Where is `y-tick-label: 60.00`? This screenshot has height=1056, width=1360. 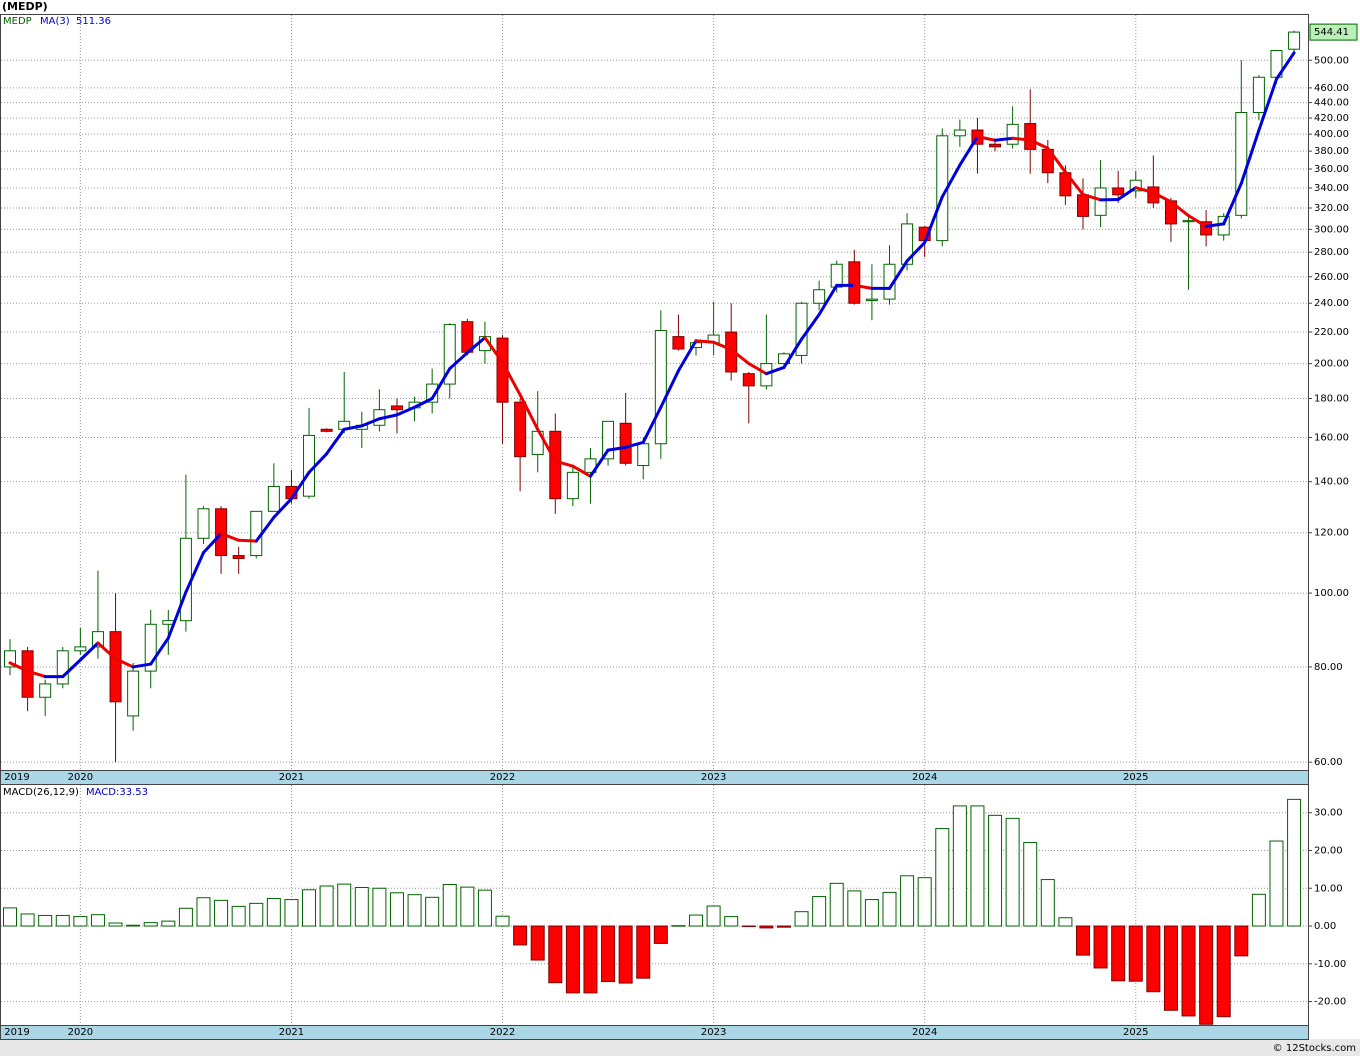
y-tick-label: 60.00 is located at coordinates (1328, 762).